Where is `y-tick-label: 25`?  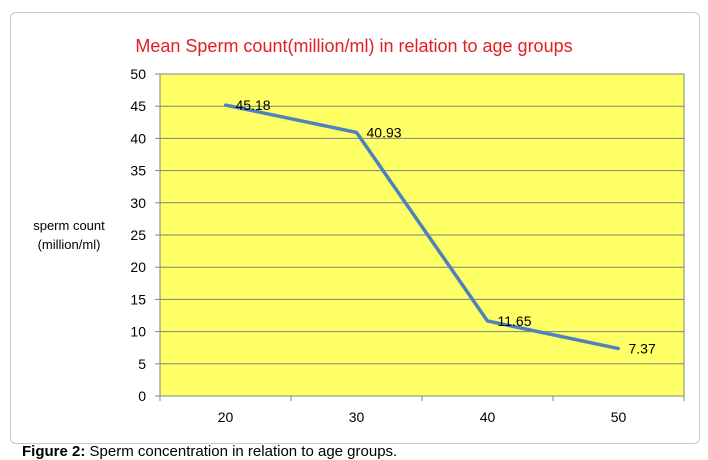
y-tick-label: 25 is located at coordinates (138, 235).